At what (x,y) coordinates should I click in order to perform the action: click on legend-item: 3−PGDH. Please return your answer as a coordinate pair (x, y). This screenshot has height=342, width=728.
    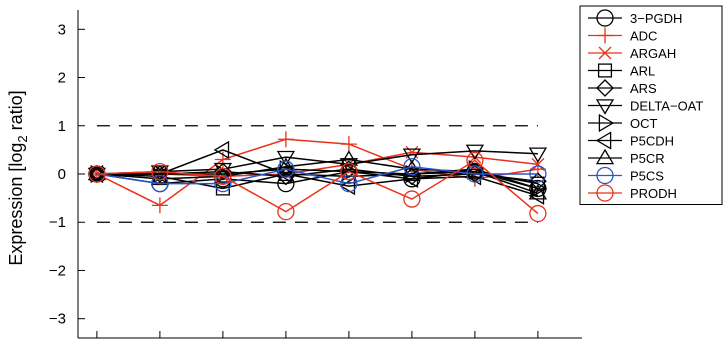
    Looking at the image, I should click on (635, 18).